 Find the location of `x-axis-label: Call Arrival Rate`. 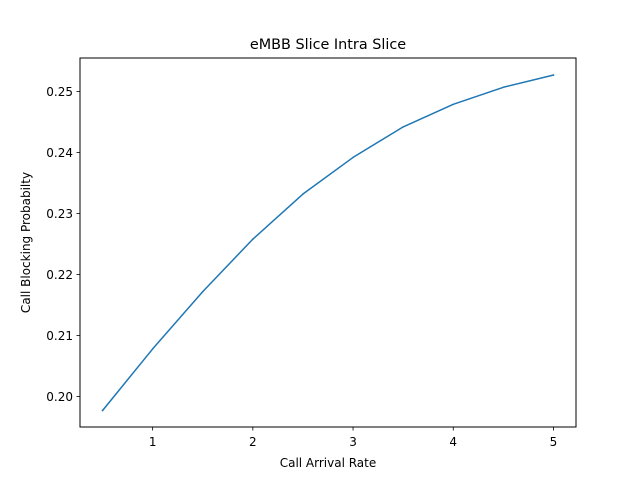

x-axis-label: Call Arrival Rate is located at coordinates (328, 463).